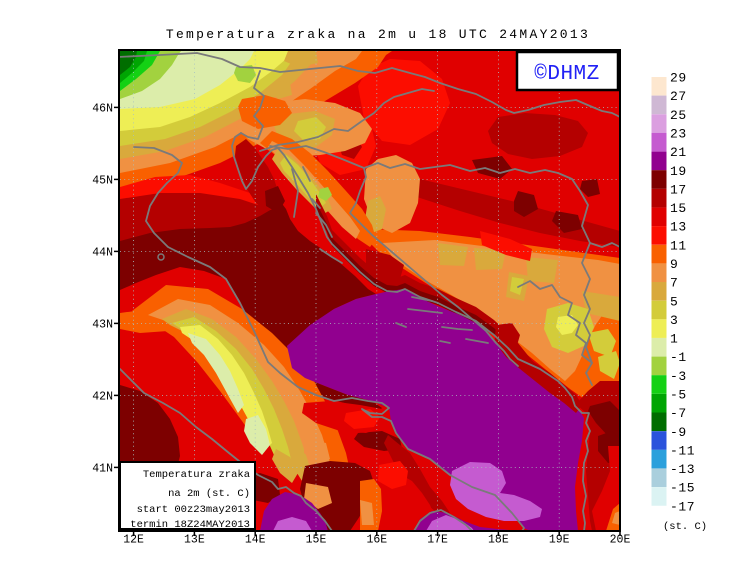 This screenshot has height=582, width=740. What do you see at coordinates (209, 494) in the screenshot?
I see `svg-text: na 2m (st. C)` at bounding box center [209, 494].